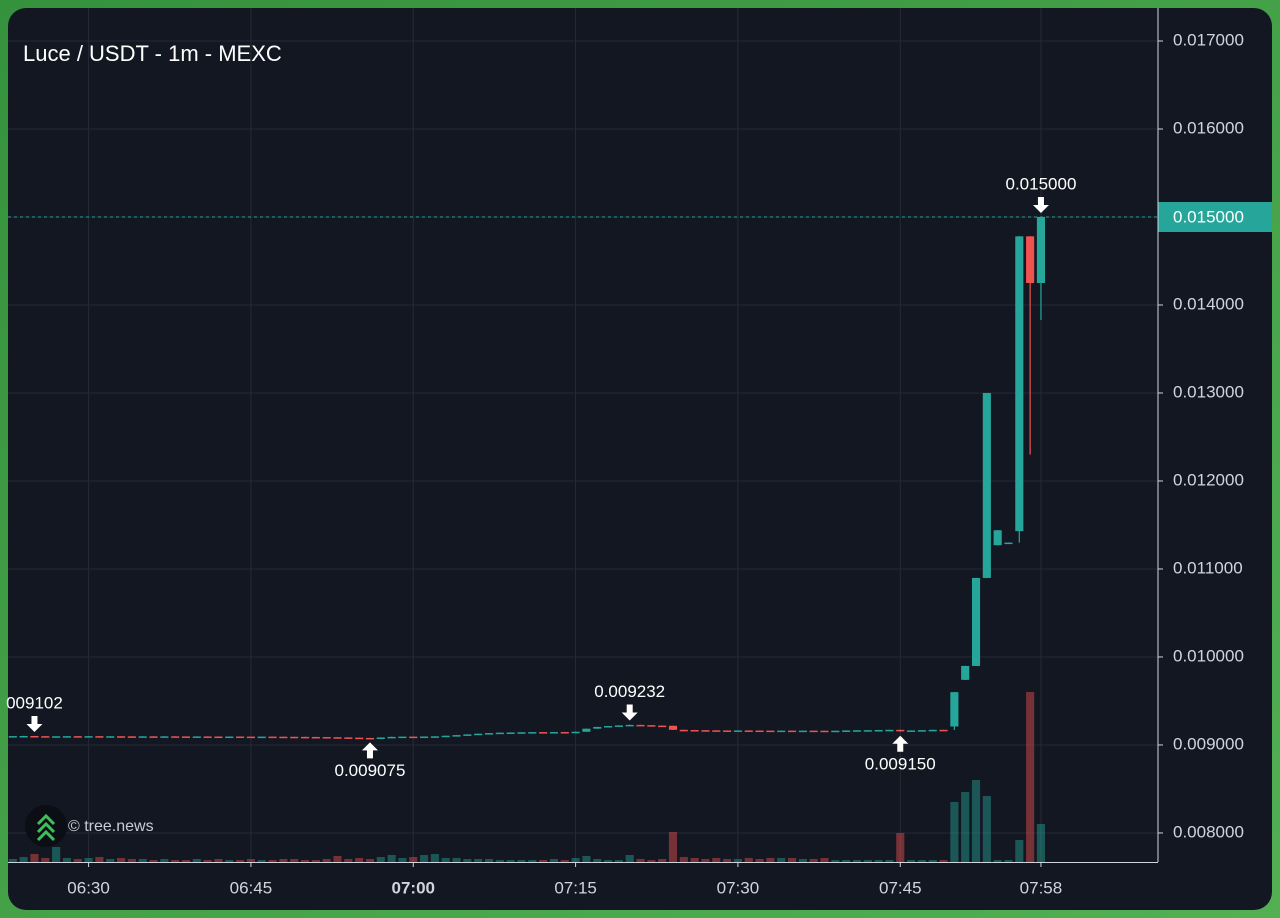 Image resolution: width=1280 pixels, height=918 pixels. What do you see at coordinates (1208, 655) in the screenshot?
I see `y-tick-label: 0.010000` at bounding box center [1208, 655].